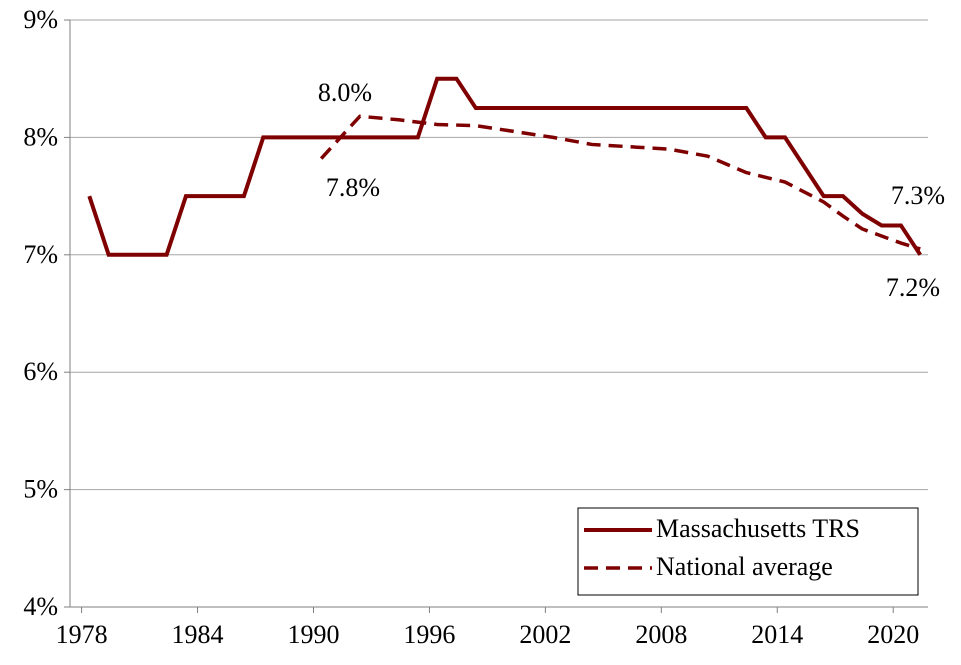 The height and width of the screenshot is (665, 961). I want to click on x-tick-label: 1978, so click(82, 634).